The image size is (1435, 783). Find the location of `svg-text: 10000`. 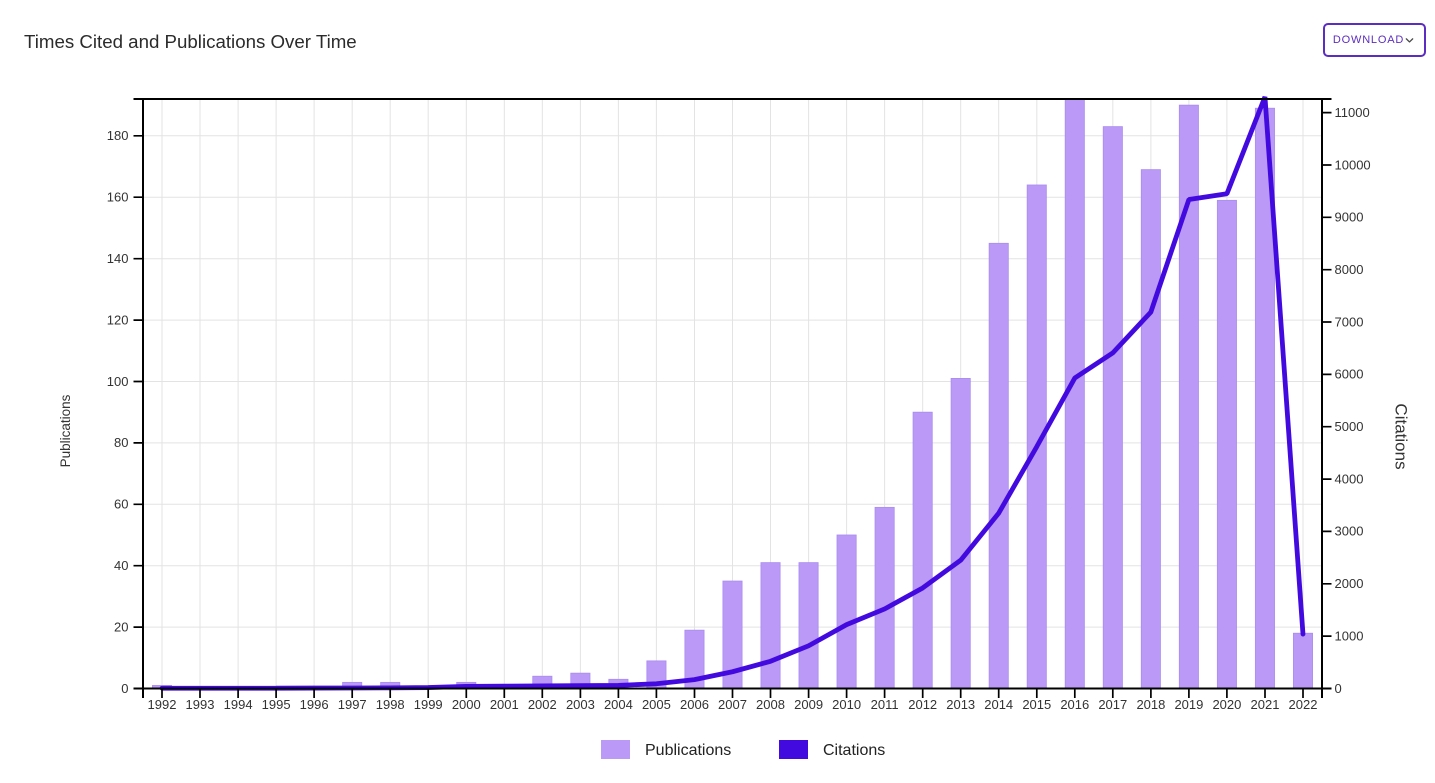

svg-text: 10000 is located at coordinates (1353, 164).